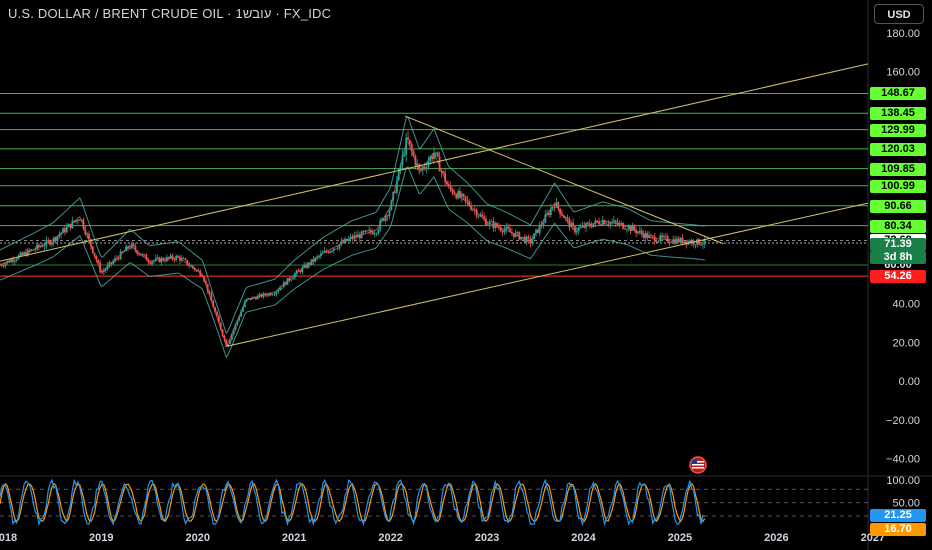 Image resolution: width=932 pixels, height=550 pixels. What do you see at coordinates (353, 502) in the screenshot?
I see `stoch-d-line` at bounding box center [353, 502].